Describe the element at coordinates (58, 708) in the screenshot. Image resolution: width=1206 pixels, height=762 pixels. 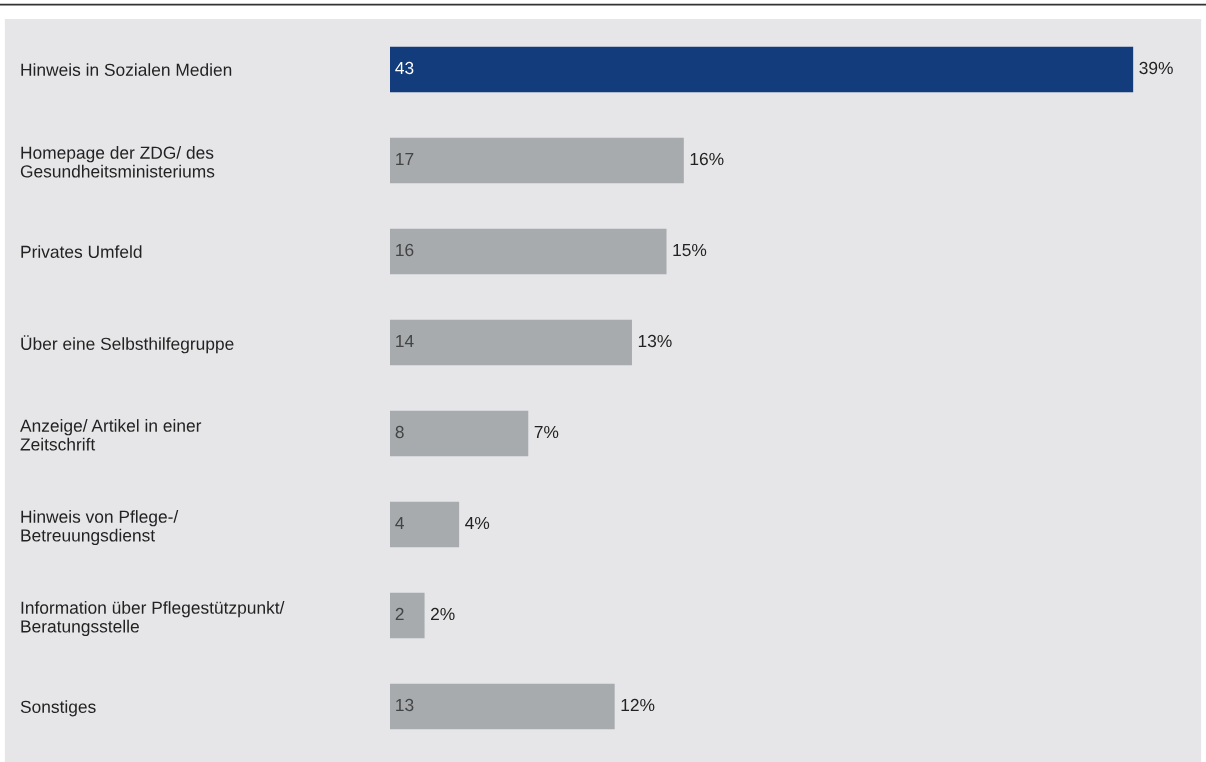
I see `y-tick-label: Sonstiges` at that location.